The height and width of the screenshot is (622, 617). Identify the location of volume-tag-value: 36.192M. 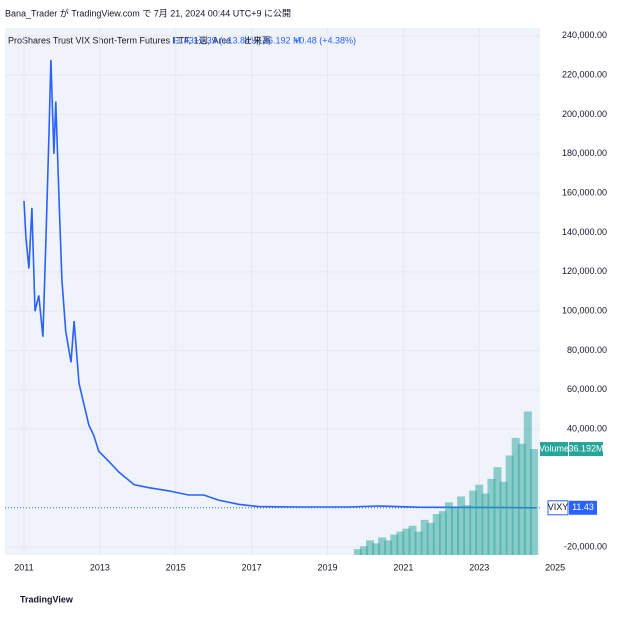
(585, 448).